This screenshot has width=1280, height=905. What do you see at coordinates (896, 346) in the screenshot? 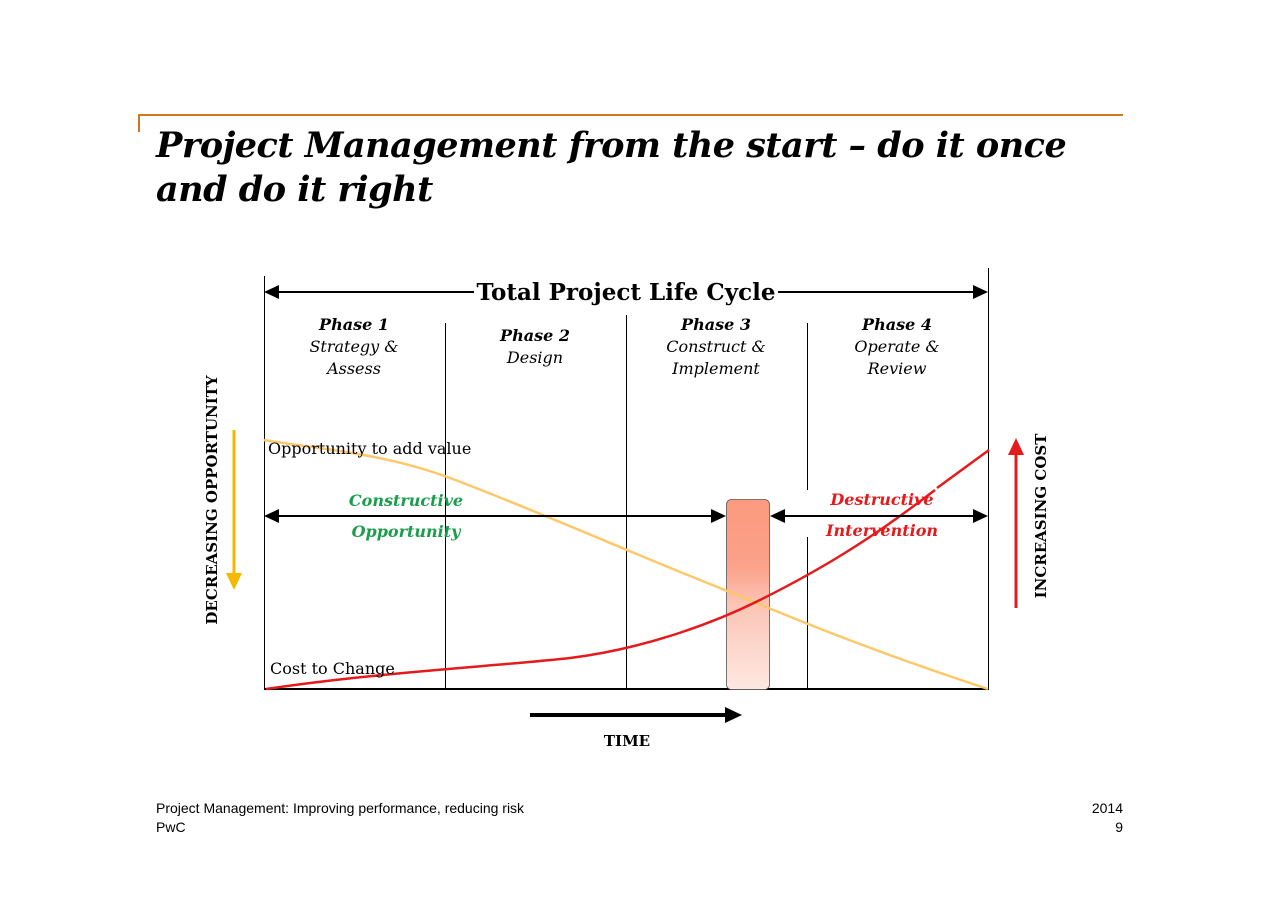
I see `phase-4-desc-line1: Operate &` at bounding box center [896, 346].